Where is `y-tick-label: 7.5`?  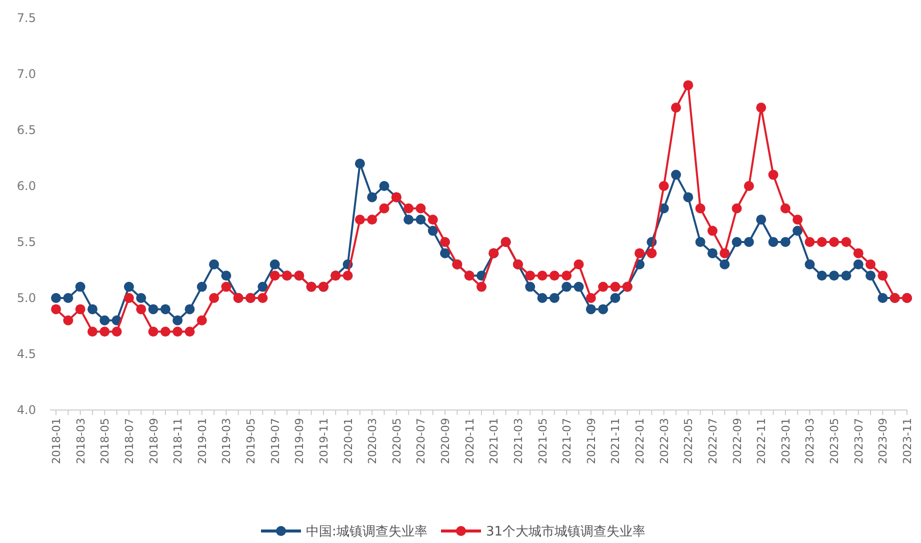
y-tick-label: 7.5 is located at coordinates (26, 18).